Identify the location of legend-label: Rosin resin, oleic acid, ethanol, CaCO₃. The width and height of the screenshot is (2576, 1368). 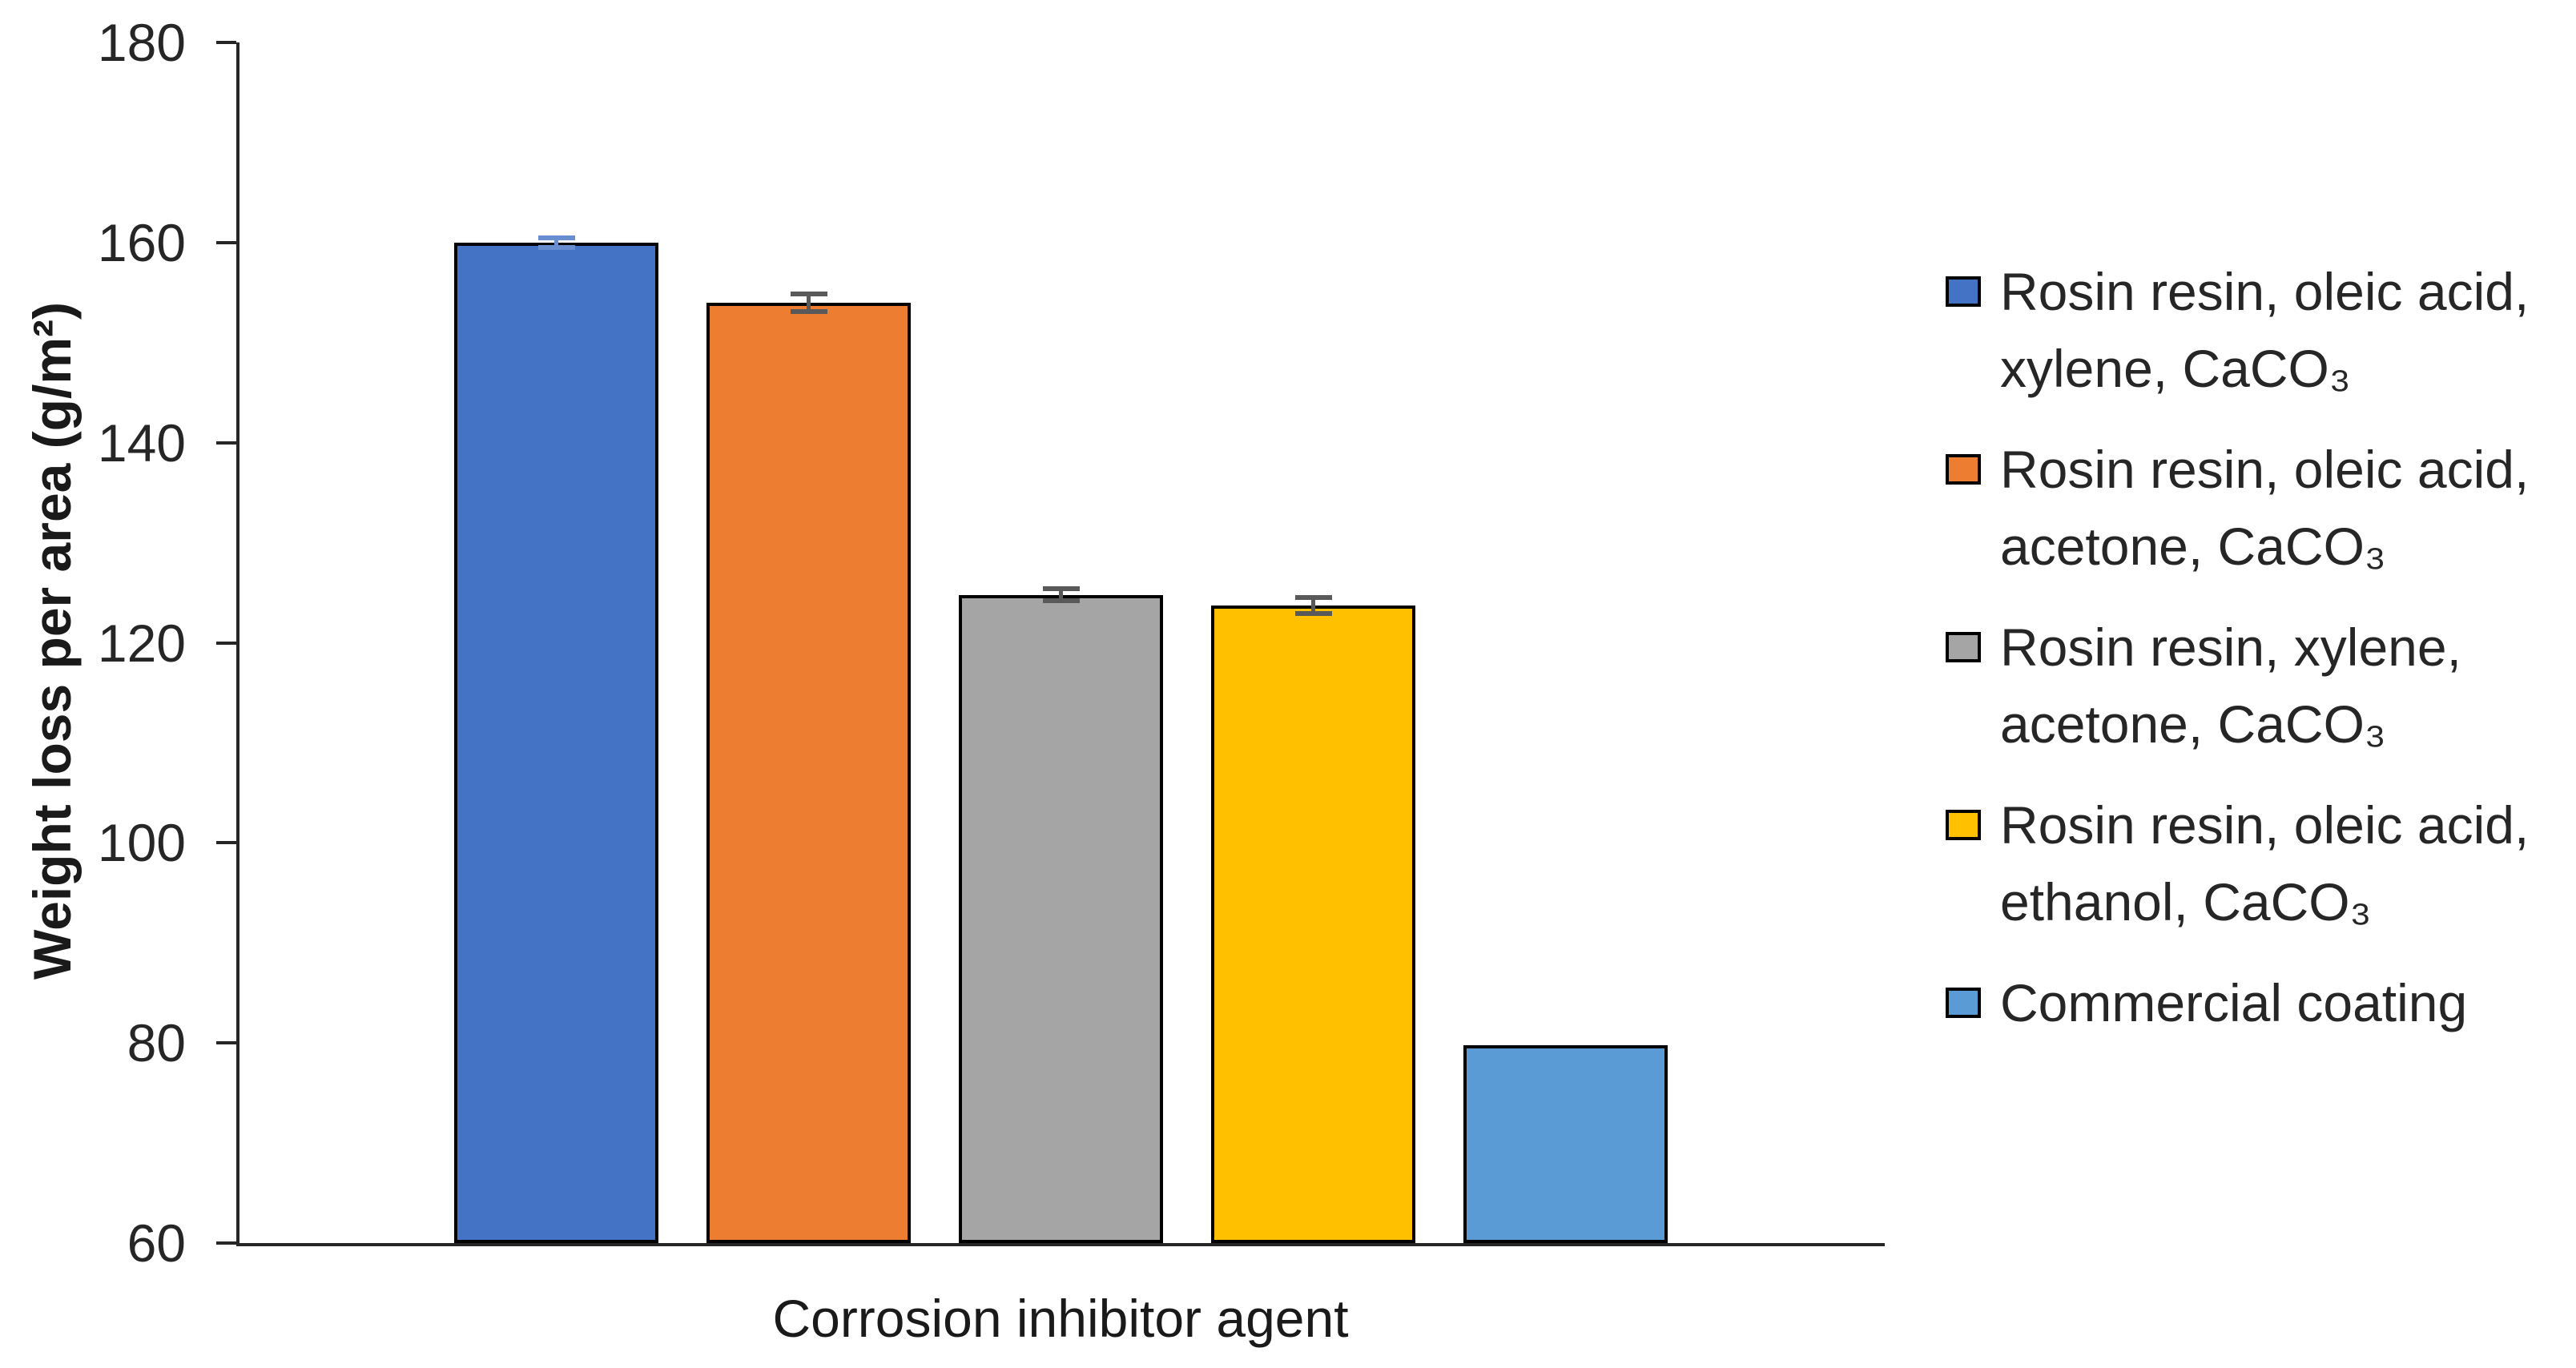
(2264, 863).